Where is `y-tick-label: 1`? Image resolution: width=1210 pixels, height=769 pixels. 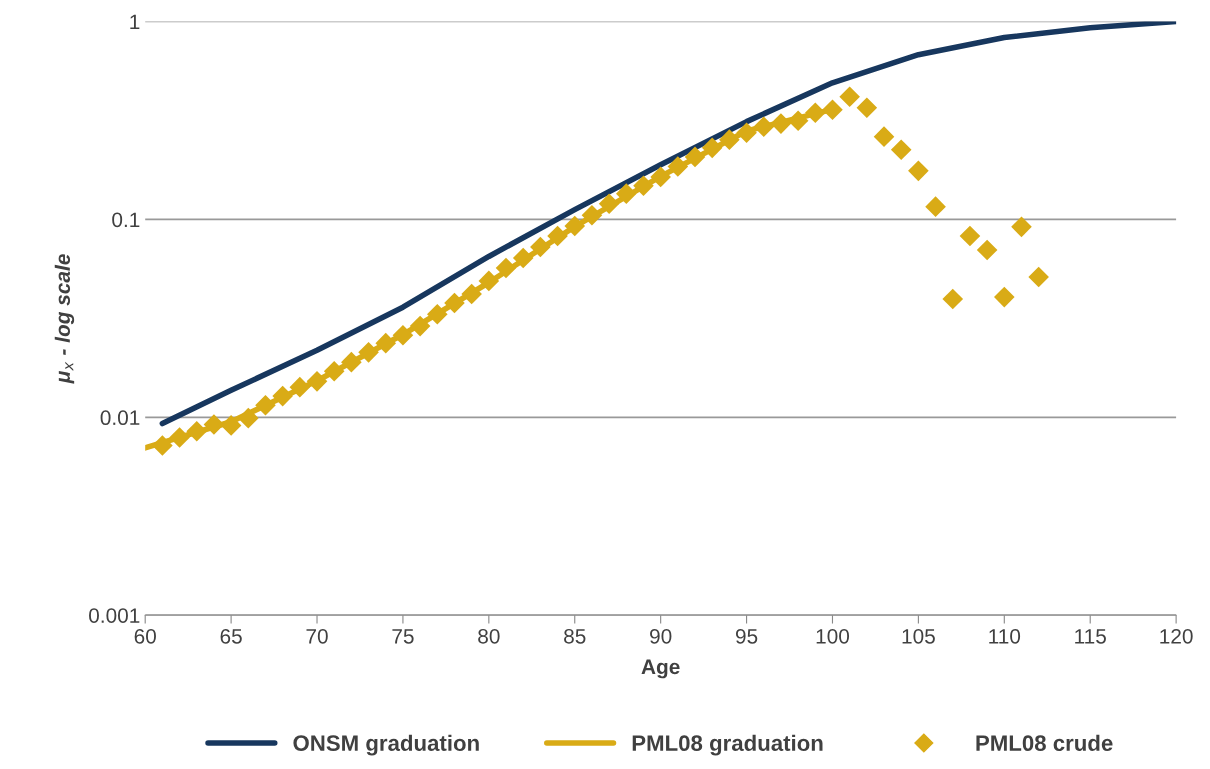
y-tick-label: 1 is located at coordinates (135, 22).